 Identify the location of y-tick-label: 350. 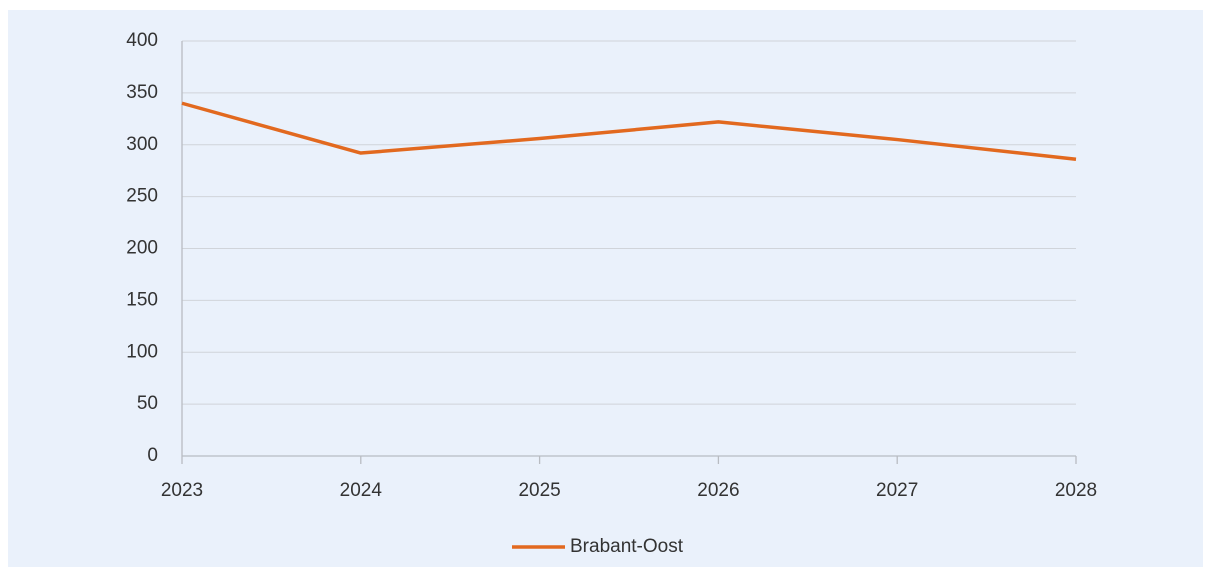
(142, 92).